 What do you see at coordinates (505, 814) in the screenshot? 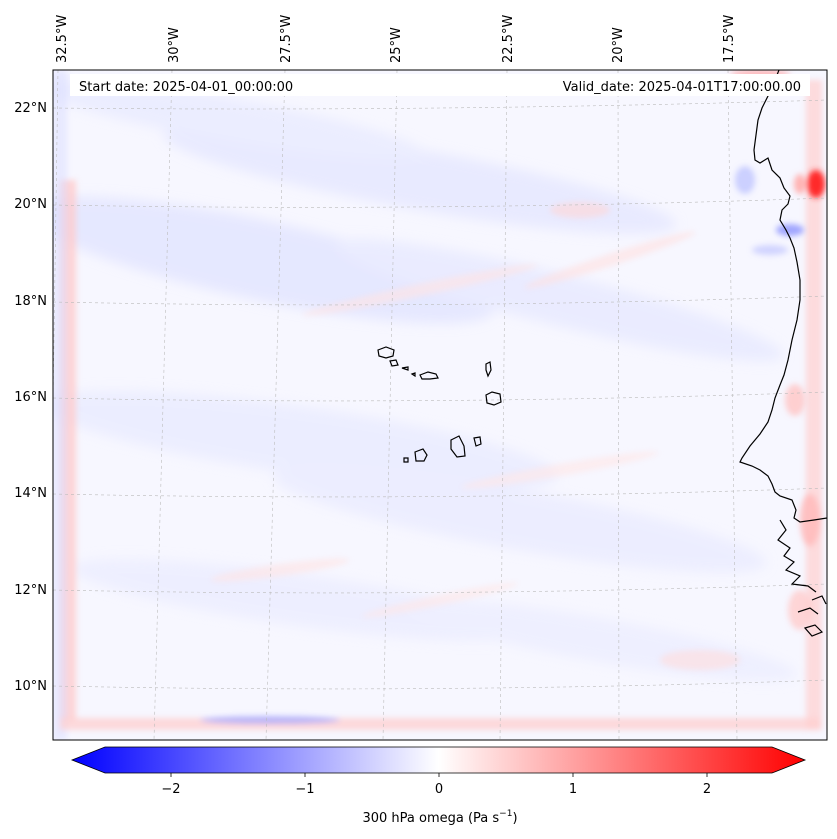
I see `colorbar-label-exponent: −1` at bounding box center [505, 814].